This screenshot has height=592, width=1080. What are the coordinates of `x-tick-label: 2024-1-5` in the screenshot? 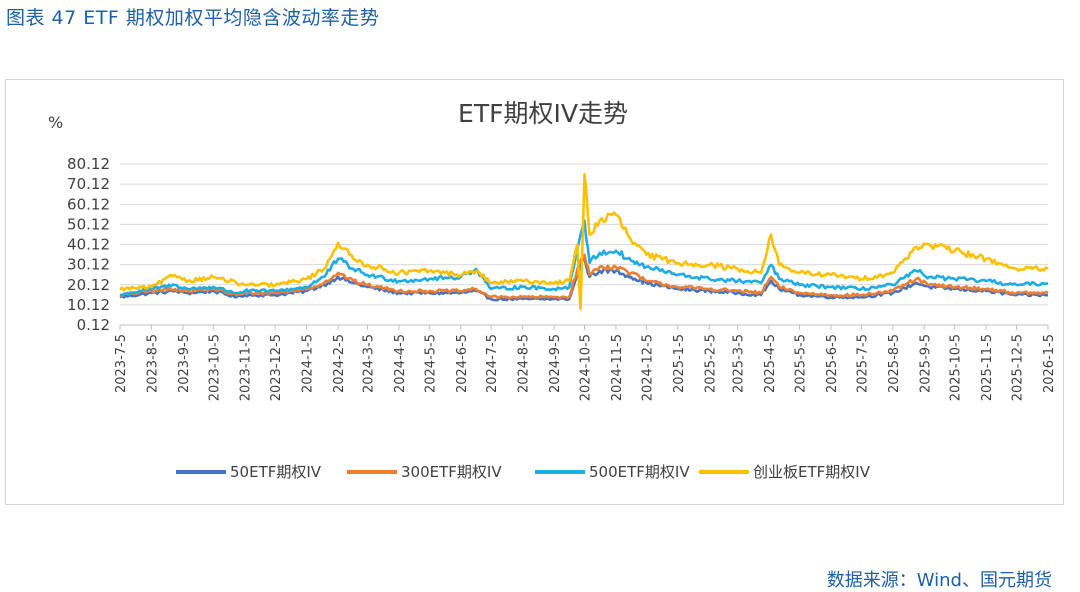 It's located at (308, 363).